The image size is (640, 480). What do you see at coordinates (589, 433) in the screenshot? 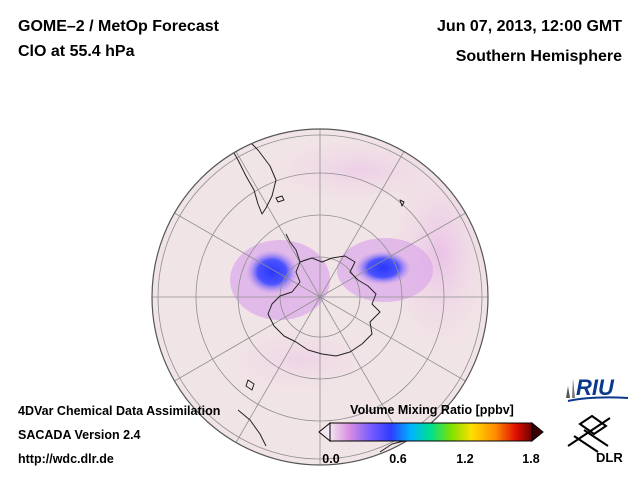
I see `dlr-logo` at bounding box center [589, 433].